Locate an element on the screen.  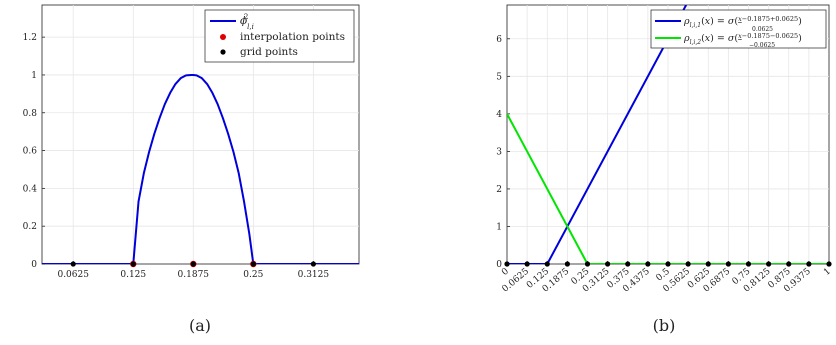
y-tick-label-b: 6 is located at coordinates (499, 40).